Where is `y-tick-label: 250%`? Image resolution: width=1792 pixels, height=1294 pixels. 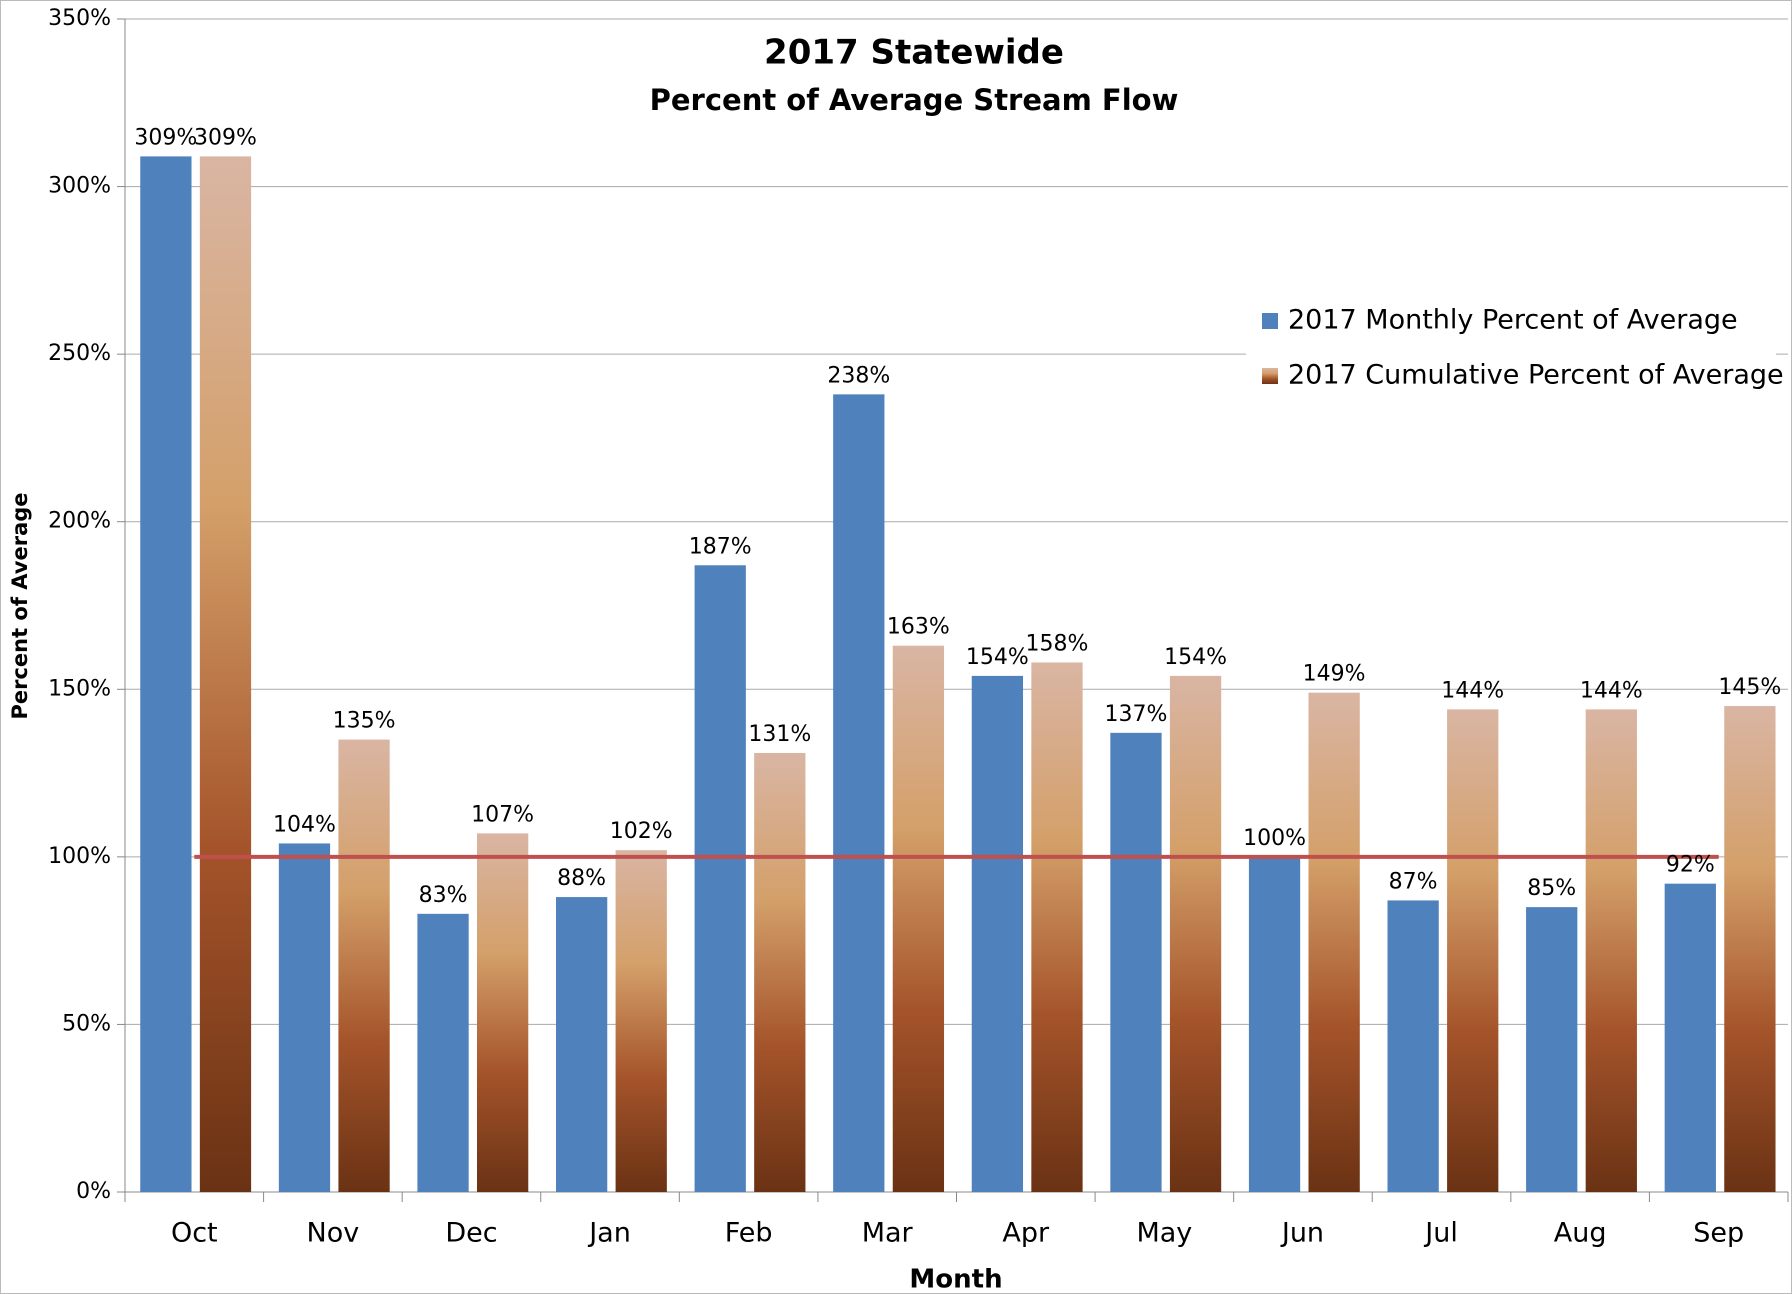 y-tick-label: 250% is located at coordinates (79, 353).